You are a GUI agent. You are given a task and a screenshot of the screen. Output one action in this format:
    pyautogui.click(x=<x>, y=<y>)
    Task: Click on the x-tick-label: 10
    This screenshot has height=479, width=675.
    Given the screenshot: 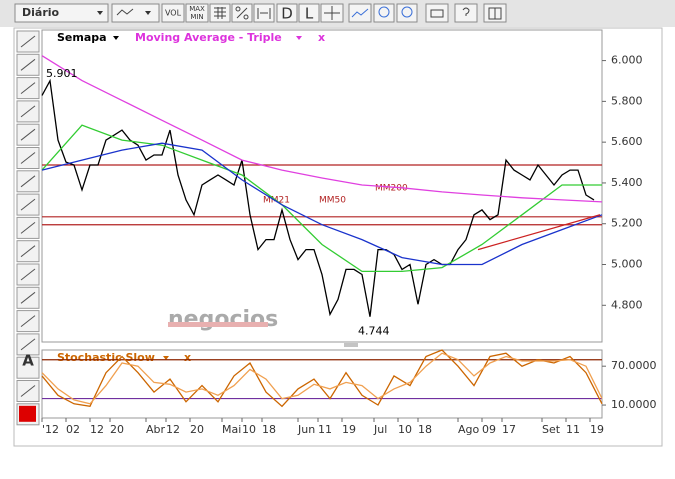 What is the action you would take?
    pyautogui.click(x=249, y=429)
    